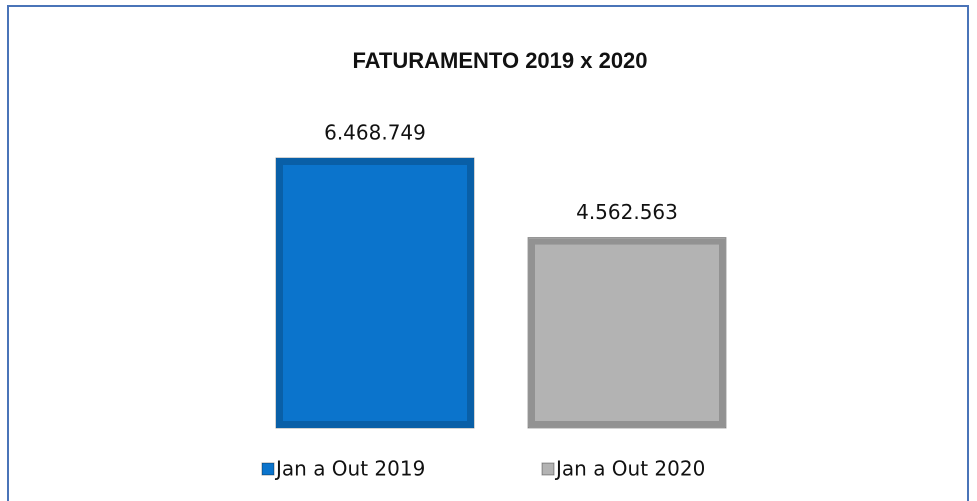  I want to click on legend-label: Jan a Out 2020, so click(629, 469).